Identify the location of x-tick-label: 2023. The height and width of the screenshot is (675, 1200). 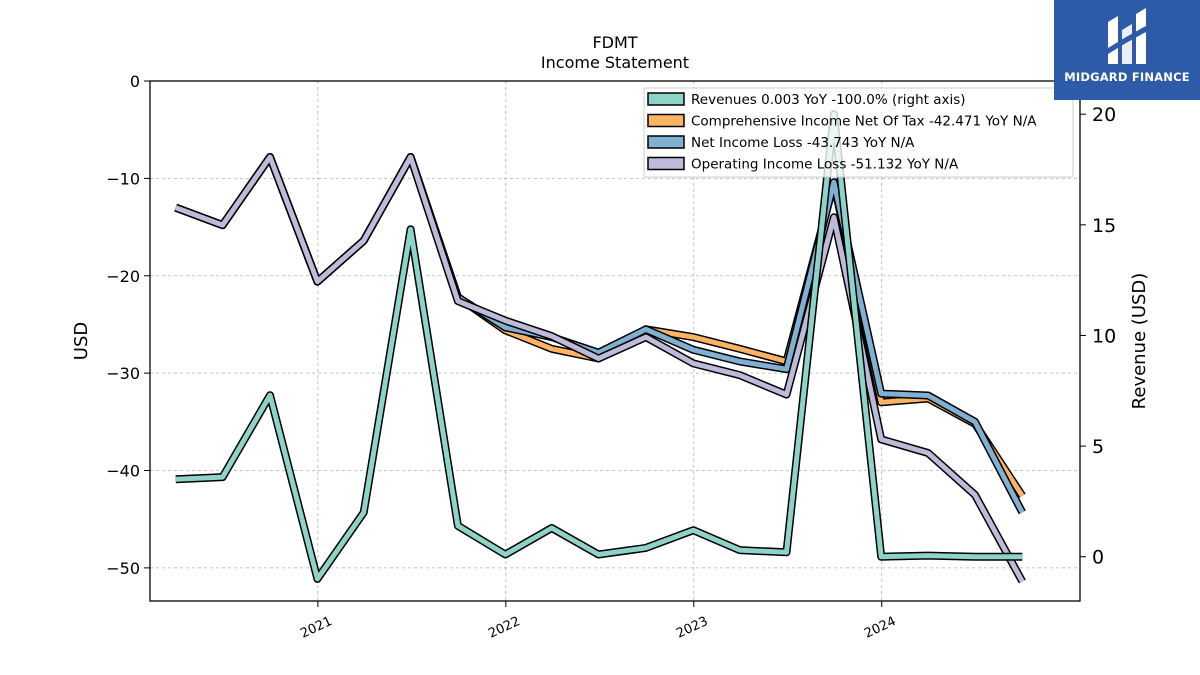
(692, 628).